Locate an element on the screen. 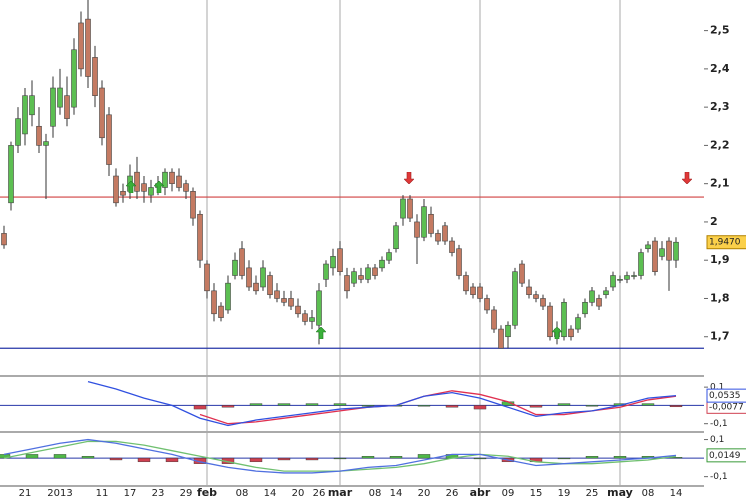  x-tick-label: 26 is located at coordinates (319, 493).